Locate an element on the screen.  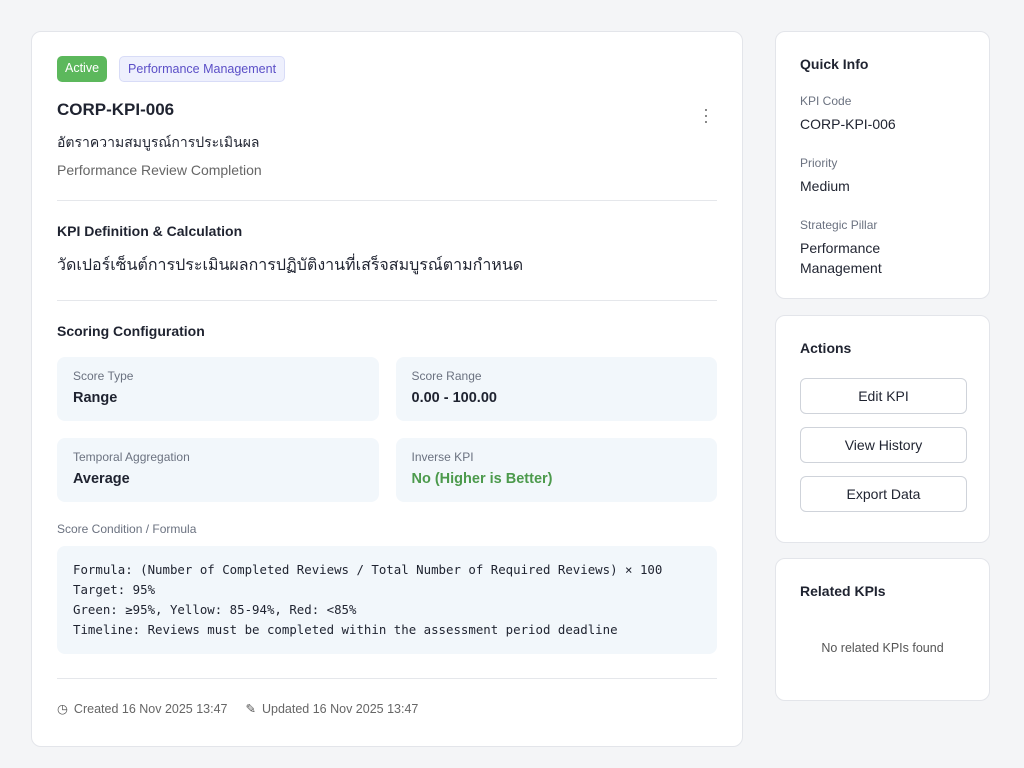
export-data-button: Export Data is located at coordinates (883, 494).